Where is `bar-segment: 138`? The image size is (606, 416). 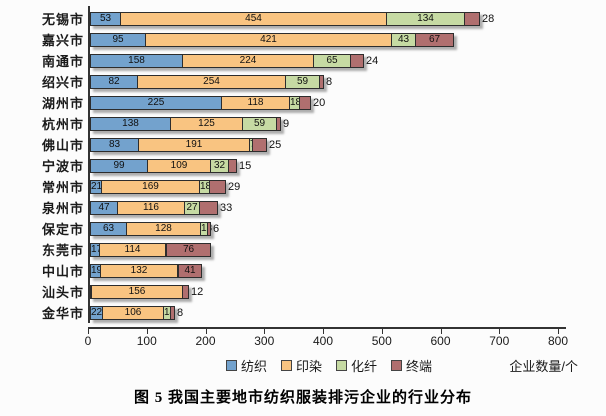 bar-segment: 138 is located at coordinates (130, 123).